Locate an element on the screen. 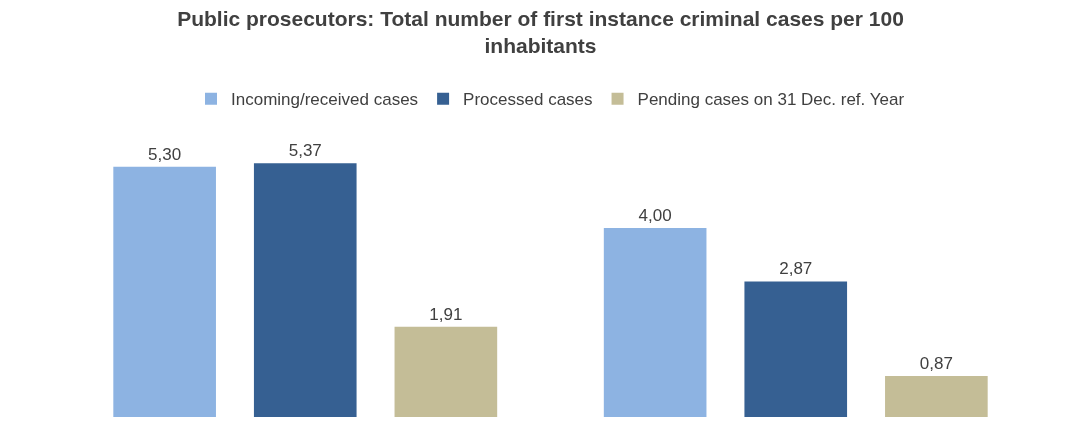 Image resolution: width=1081 pixels, height=425 pixels. data-label: 1,91 is located at coordinates (446, 314).